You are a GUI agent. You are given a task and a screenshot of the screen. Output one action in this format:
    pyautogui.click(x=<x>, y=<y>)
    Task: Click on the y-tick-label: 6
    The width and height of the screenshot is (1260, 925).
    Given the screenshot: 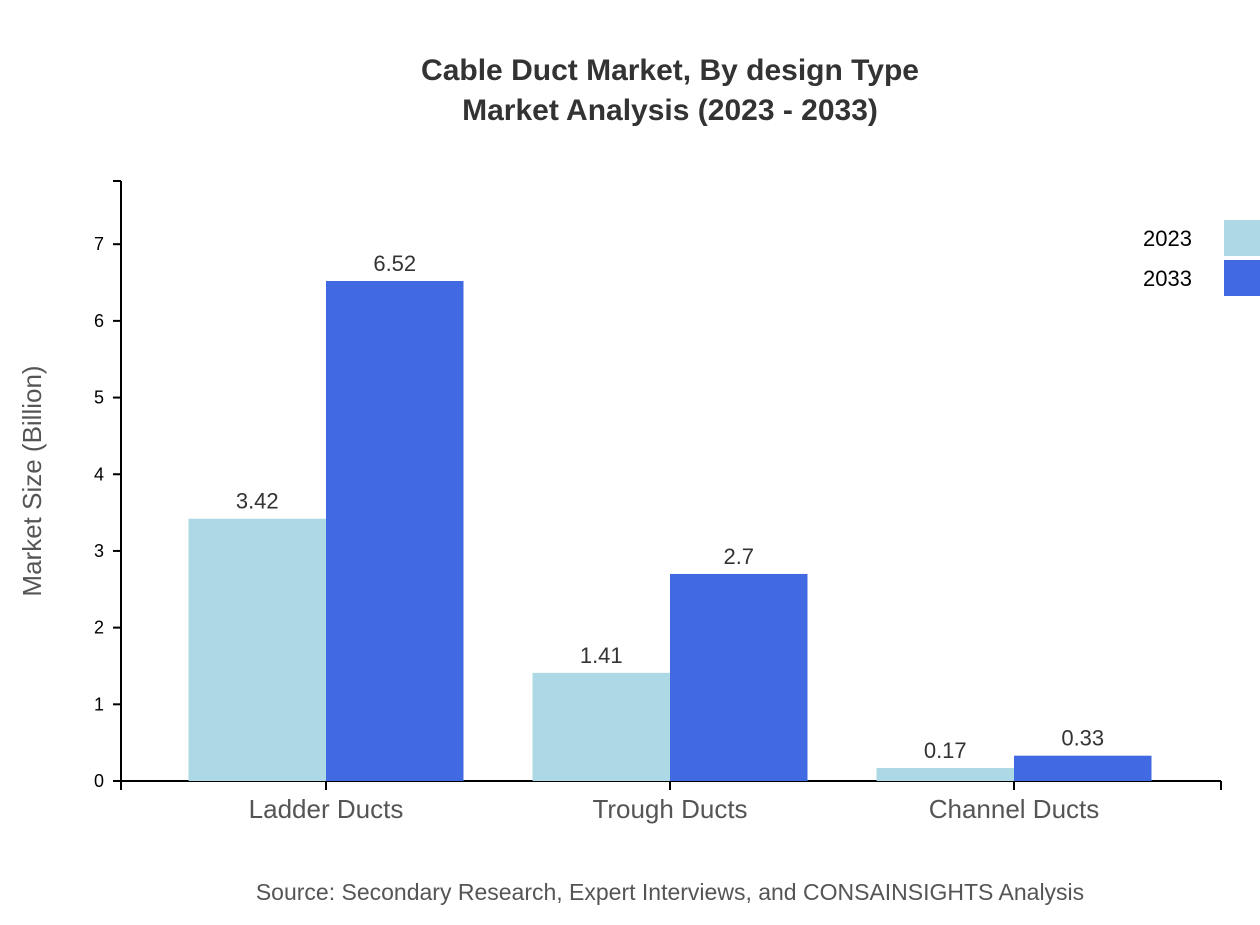 What is the action you would take?
    pyautogui.click(x=99, y=321)
    